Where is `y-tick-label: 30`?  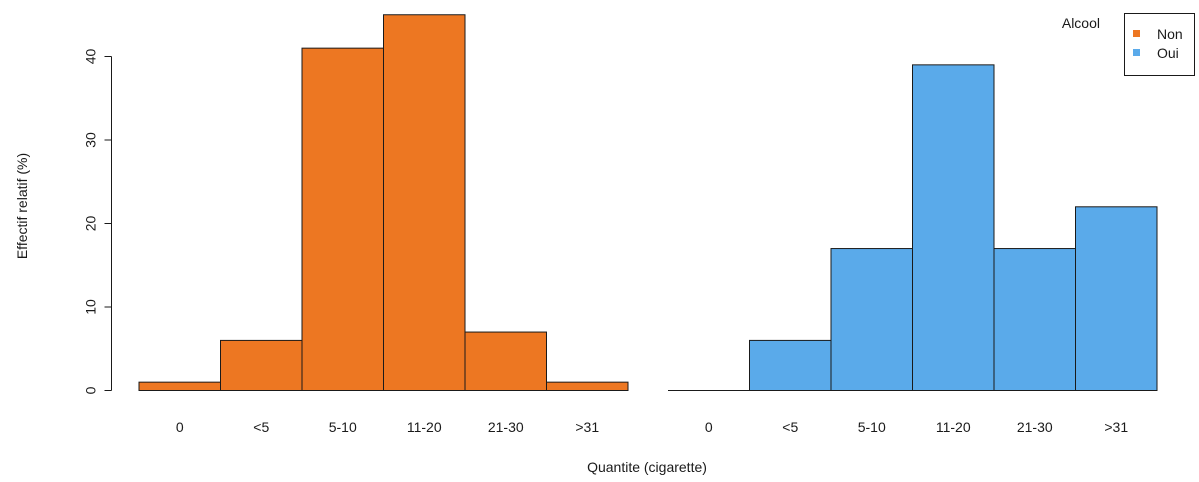 y-tick-label: 30 is located at coordinates (91, 140).